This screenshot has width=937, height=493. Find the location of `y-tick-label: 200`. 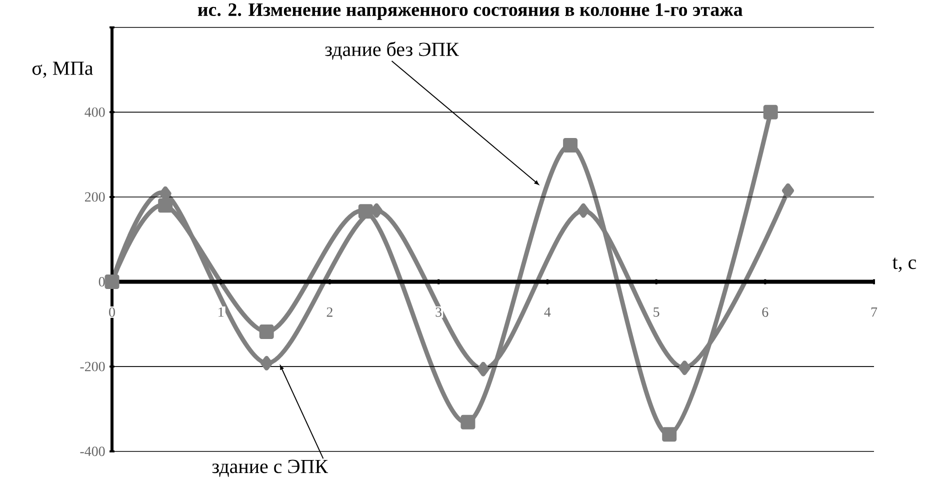

y-tick-label: 200 is located at coordinates (95, 197).